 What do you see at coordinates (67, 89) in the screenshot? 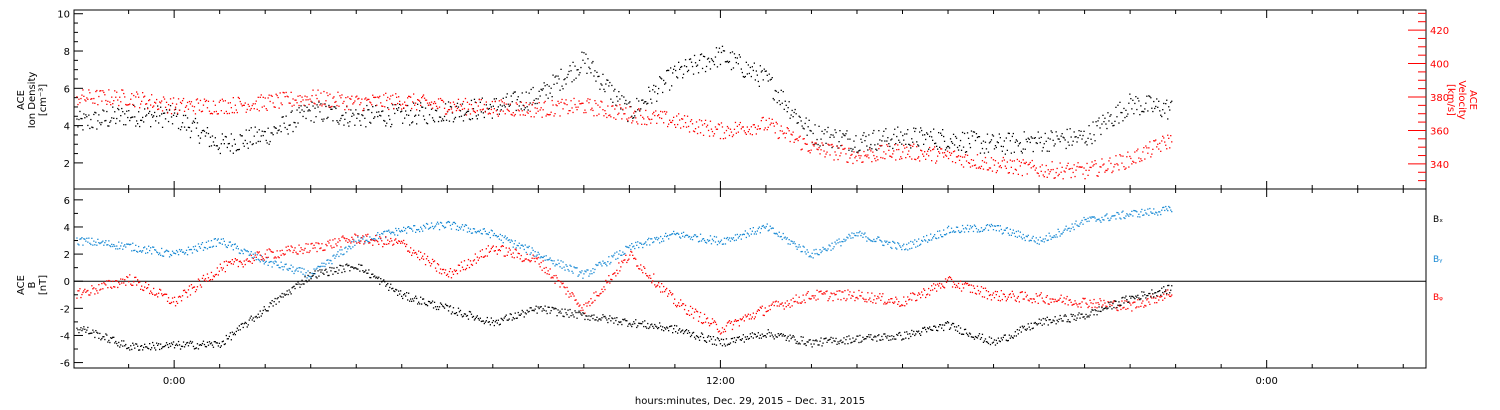
I see `left-y-tick-label: 6` at bounding box center [67, 89].